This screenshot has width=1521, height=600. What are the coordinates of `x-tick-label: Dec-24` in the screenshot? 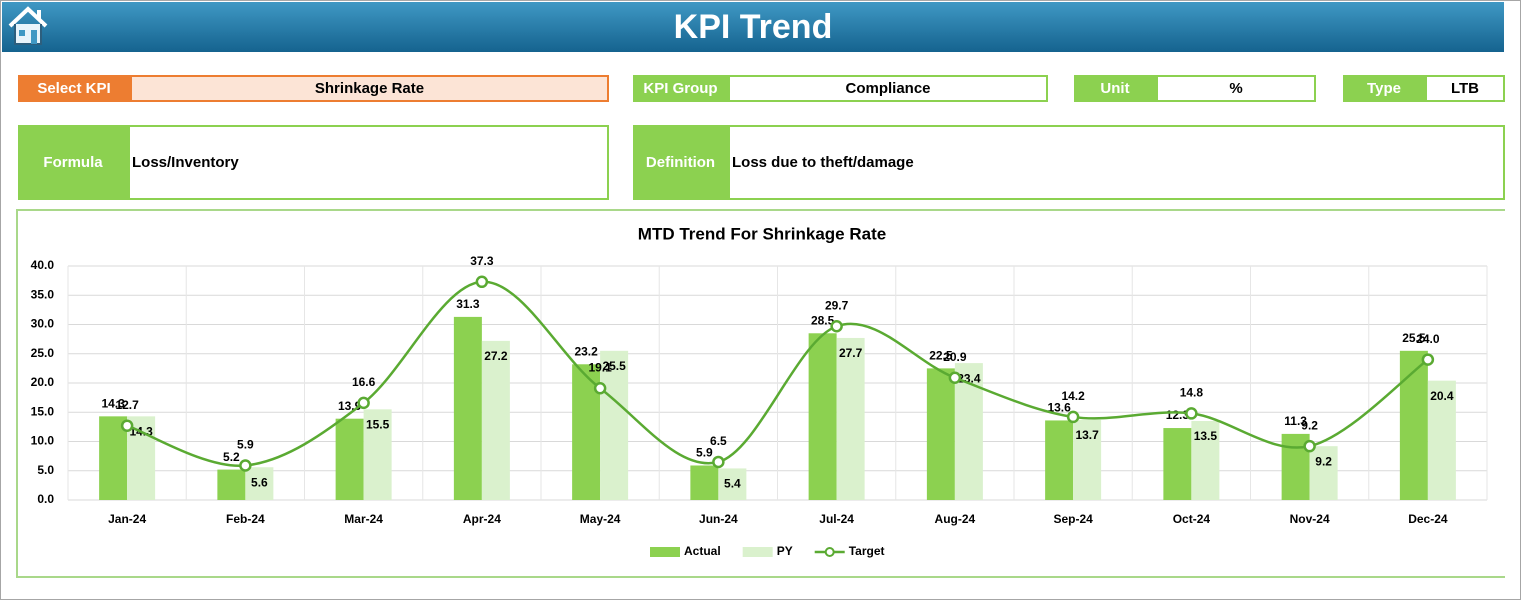 It's located at (1428, 519).